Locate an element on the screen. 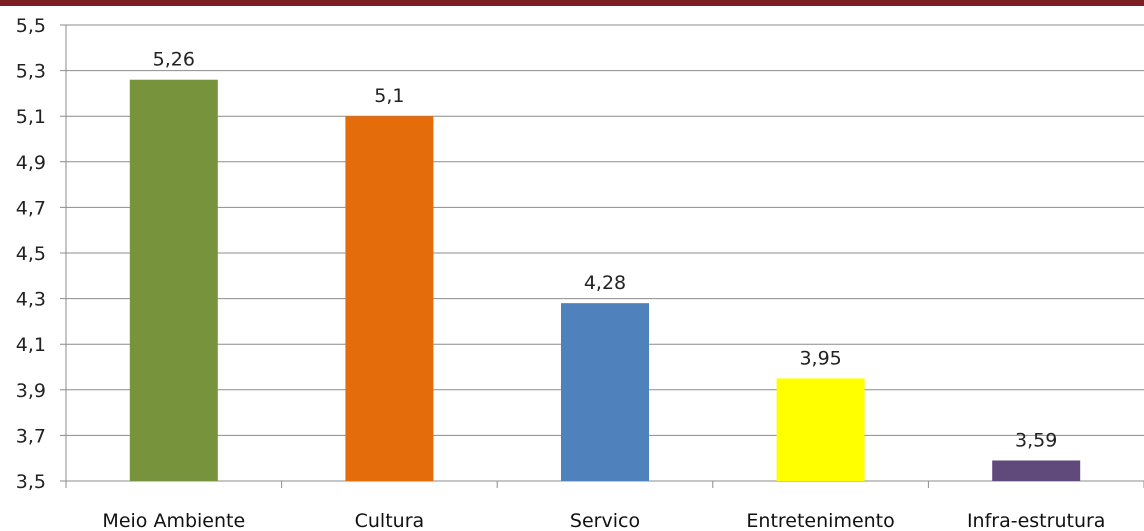 The image size is (1144, 531). y-tick-label: 3,9 is located at coordinates (31, 391).